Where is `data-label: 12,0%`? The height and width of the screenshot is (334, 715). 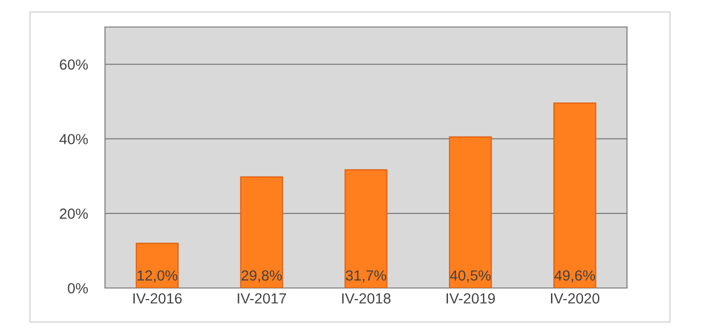
data-label: 12,0% is located at coordinates (158, 276).